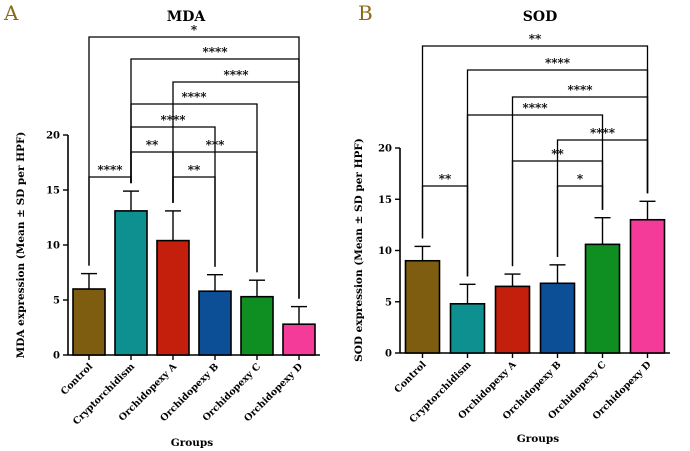 The height and width of the screenshot is (451, 690). I want to click on chart-title: SOD, so click(540, 17).